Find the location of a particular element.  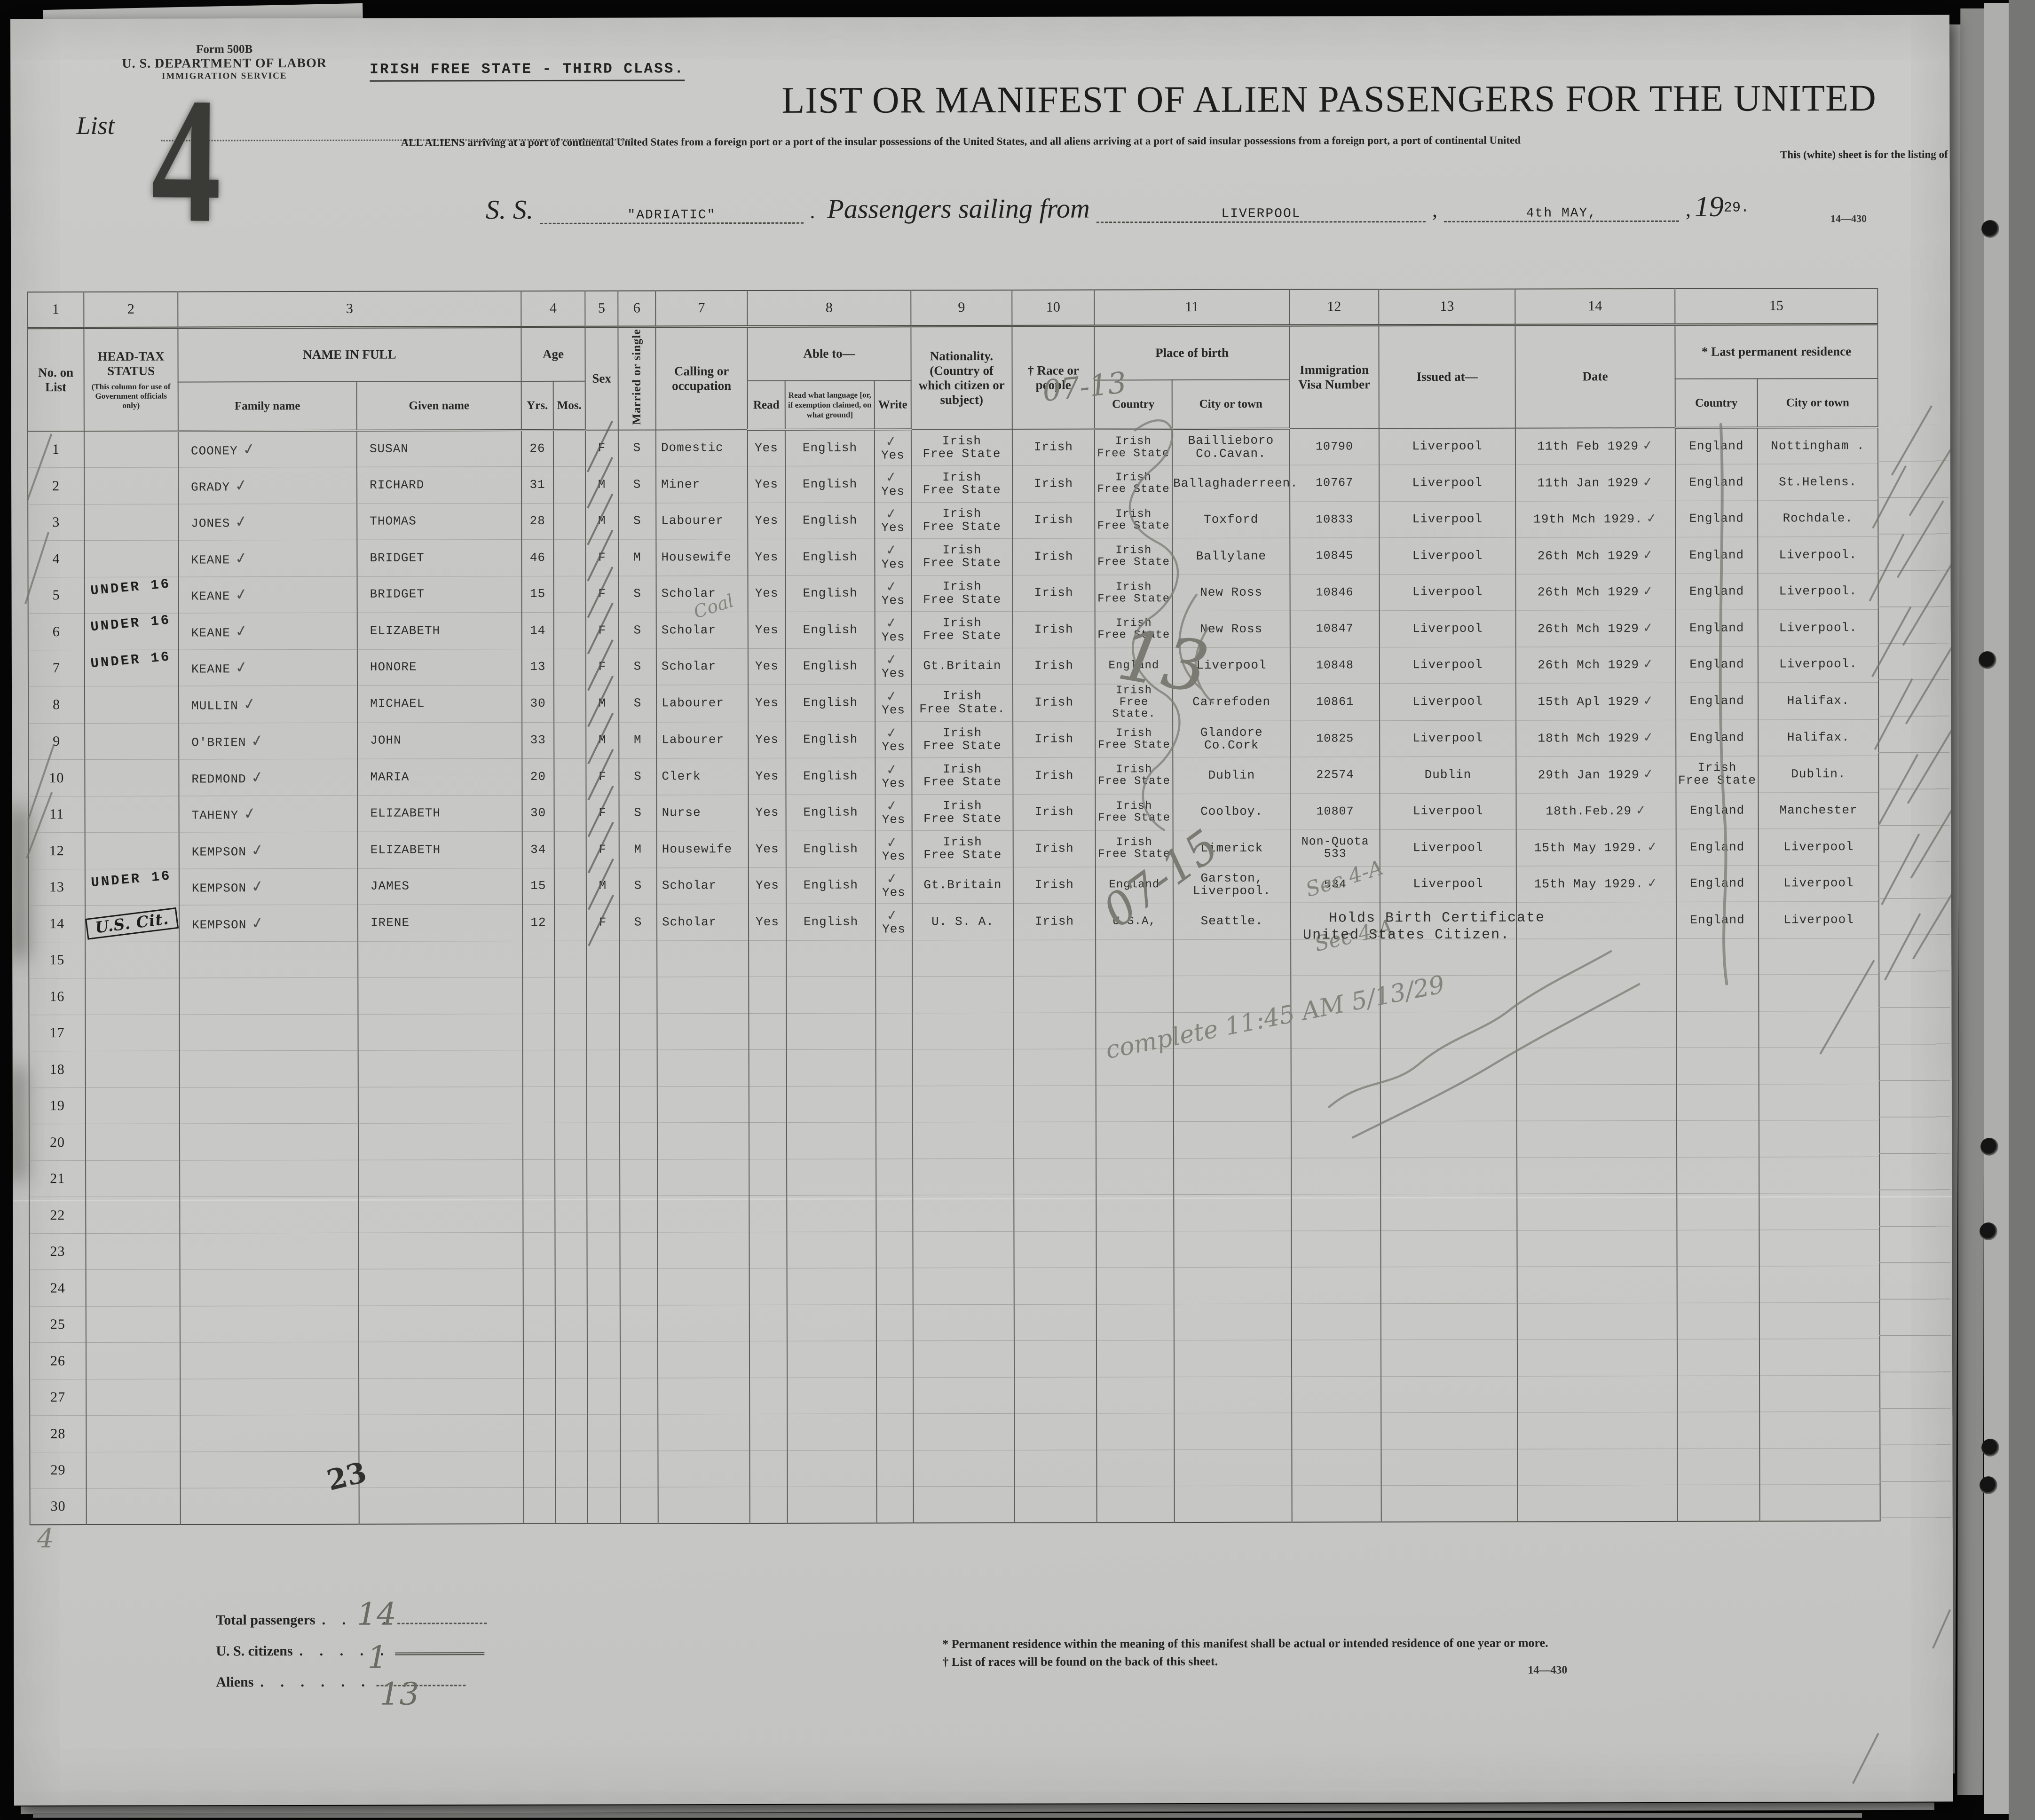

cell-race is located at coordinates (1055, 1176).